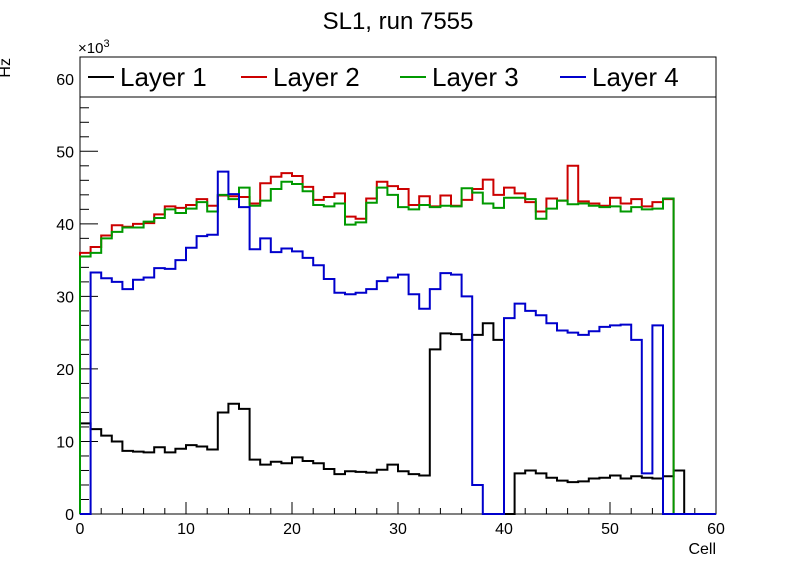 The width and height of the screenshot is (796, 572). What do you see at coordinates (475, 77) in the screenshot?
I see `legend-label-layer-3: Layer 3` at bounding box center [475, 77].